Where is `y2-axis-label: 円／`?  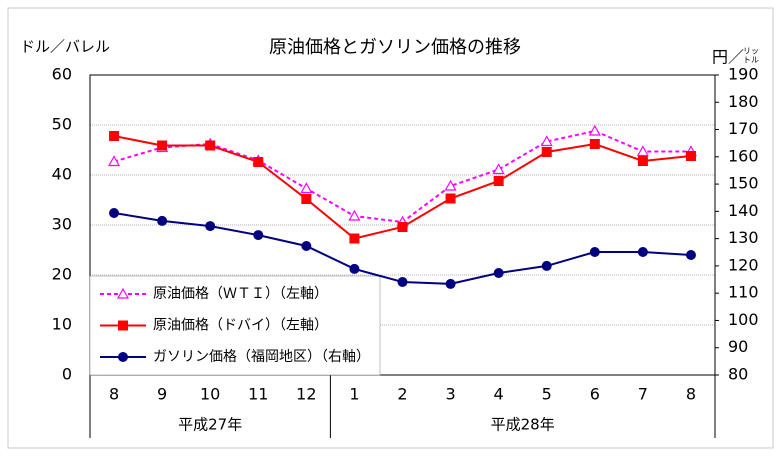
y2-axis-label: 円／ is located at coordinates (728, 57).